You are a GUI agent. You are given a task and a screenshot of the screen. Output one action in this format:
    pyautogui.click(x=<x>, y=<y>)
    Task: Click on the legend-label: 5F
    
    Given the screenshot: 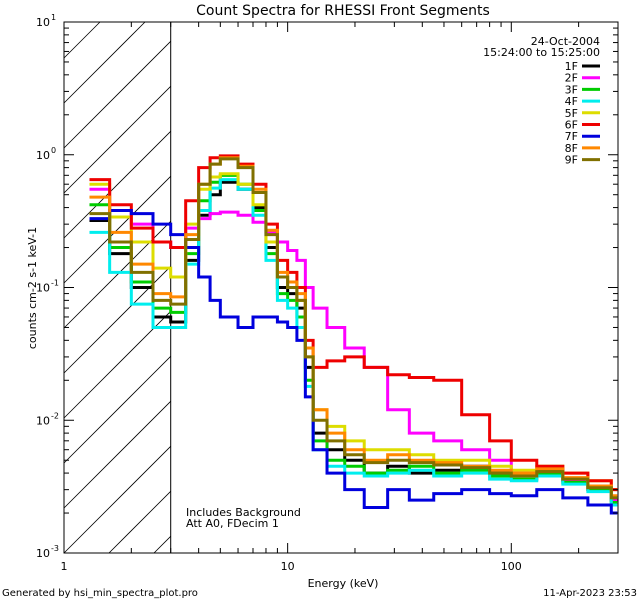 What is the action you would take?
    pyautogui.click(x=571, y=113)
    